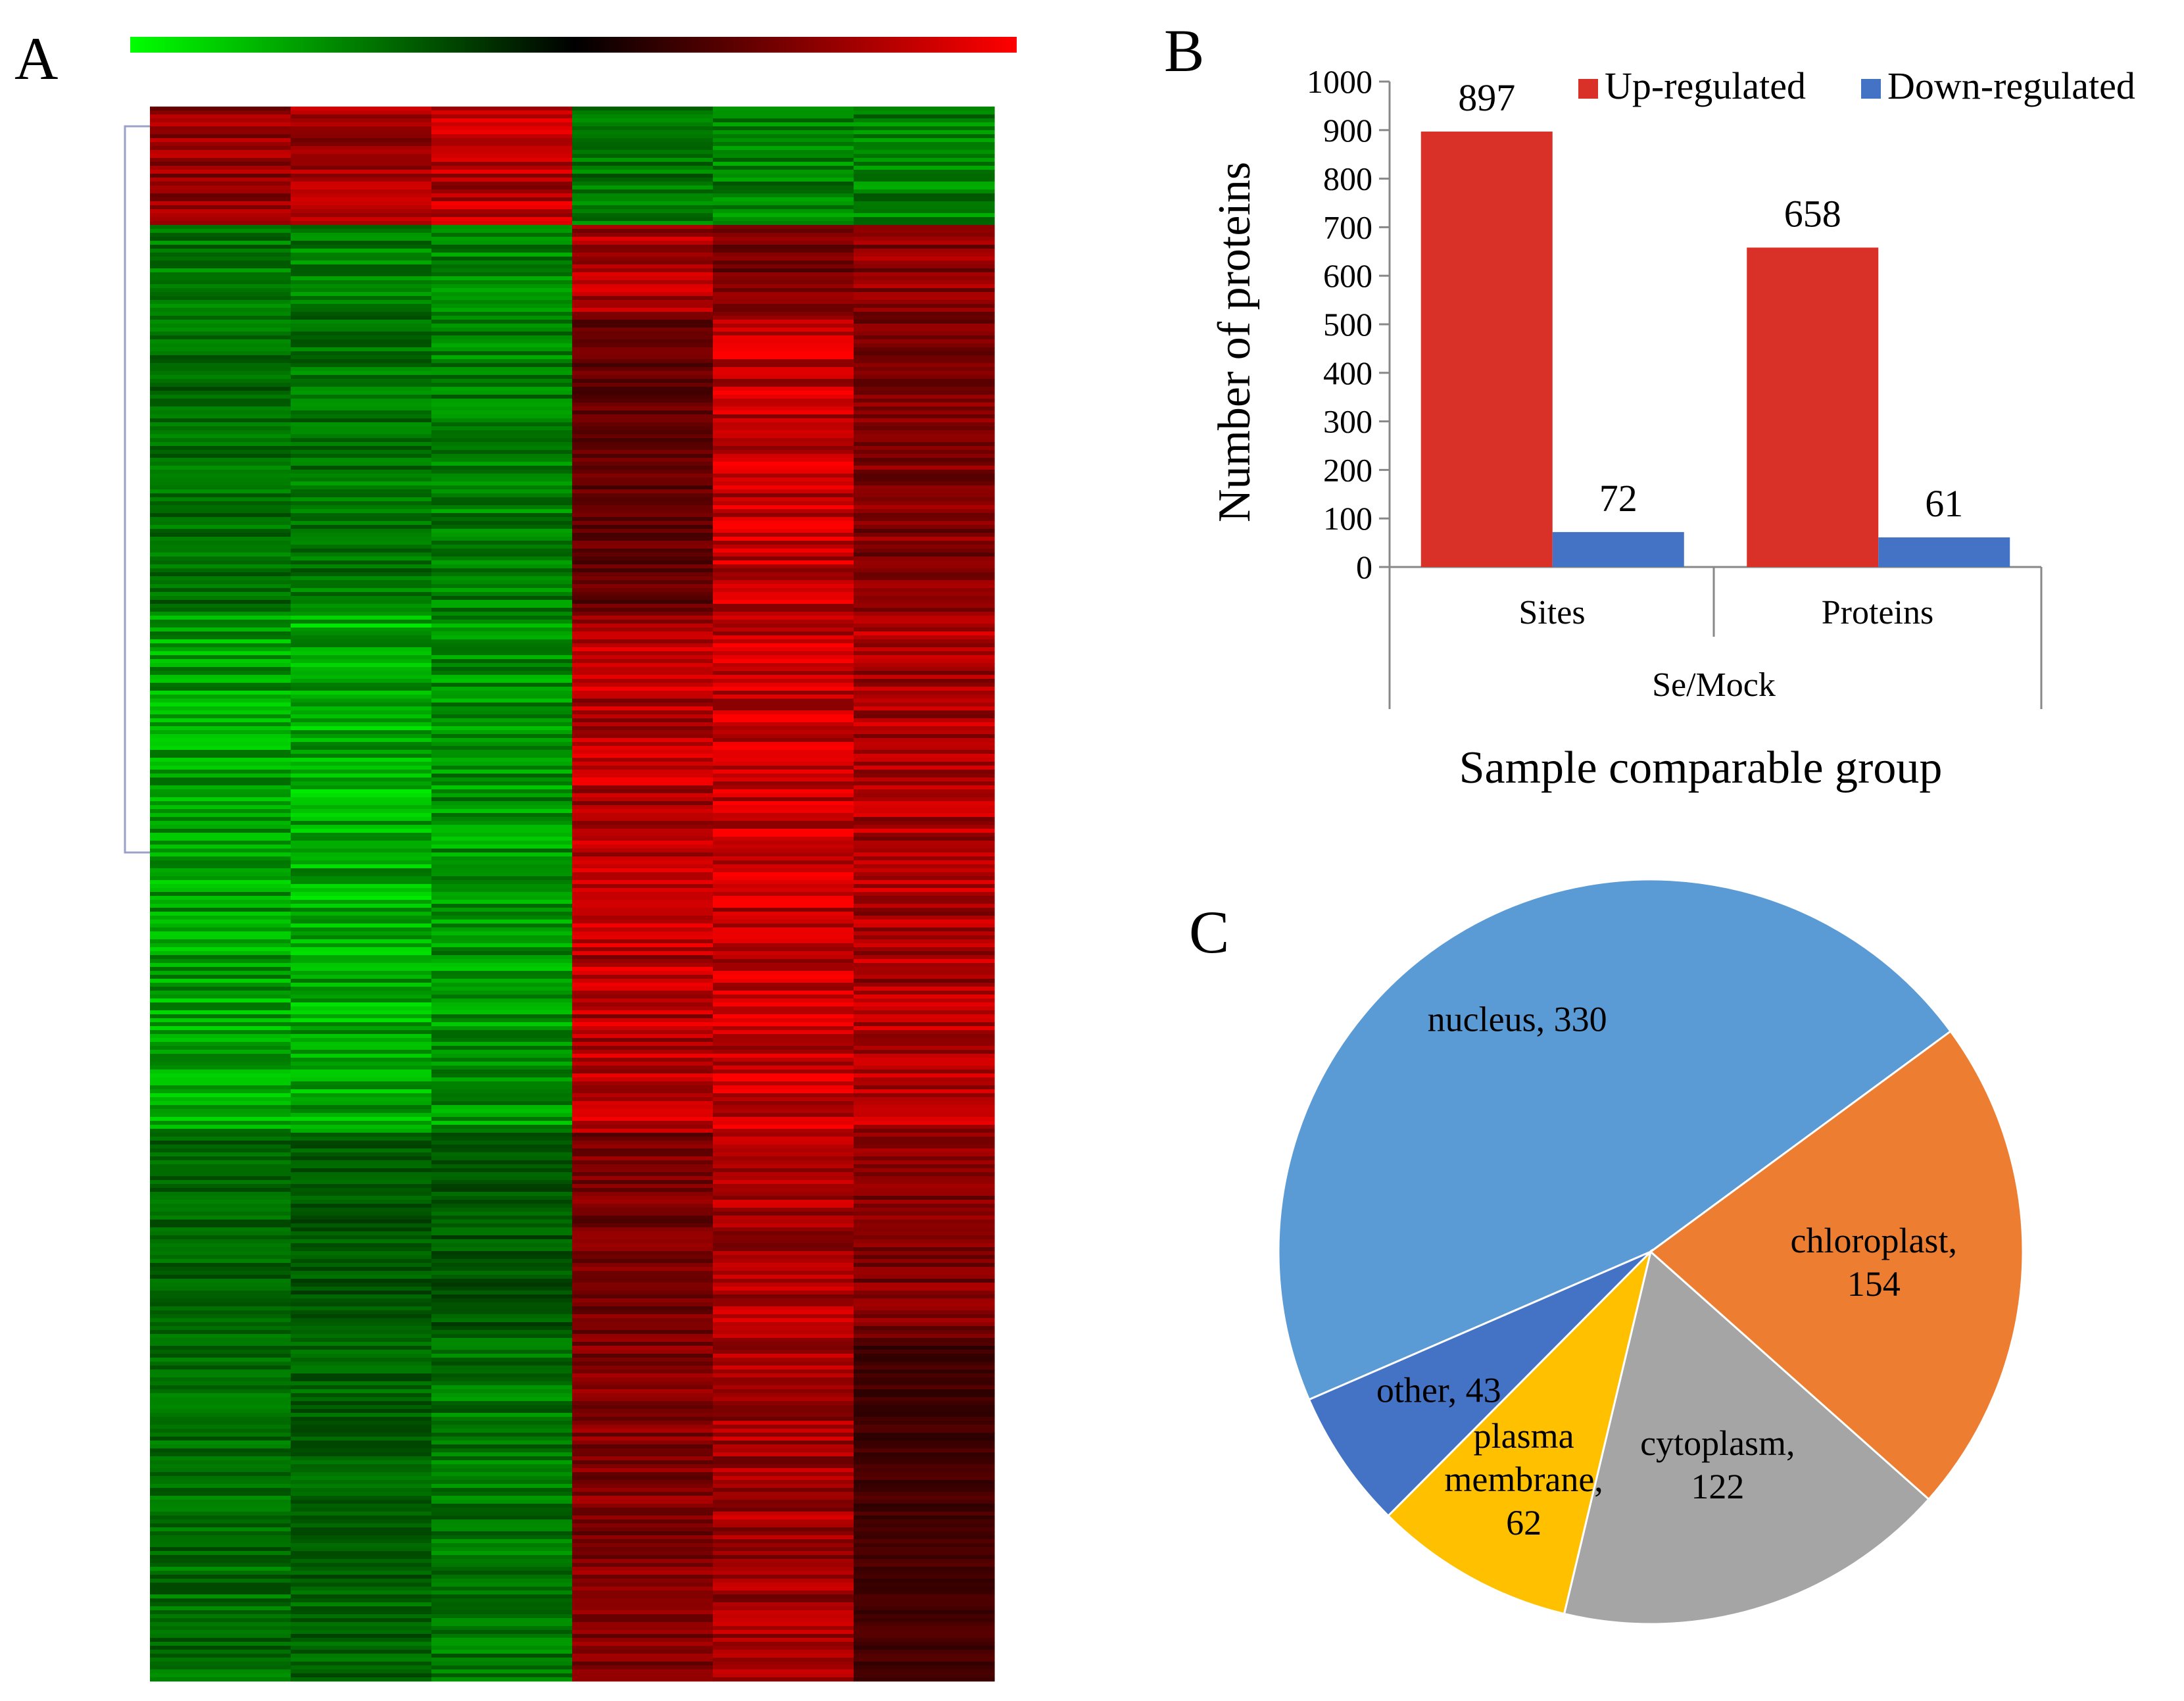 The height and width of the screenshot is (1701, 2184). I want to click on y-tick-label: 700, so click(1347, 227).